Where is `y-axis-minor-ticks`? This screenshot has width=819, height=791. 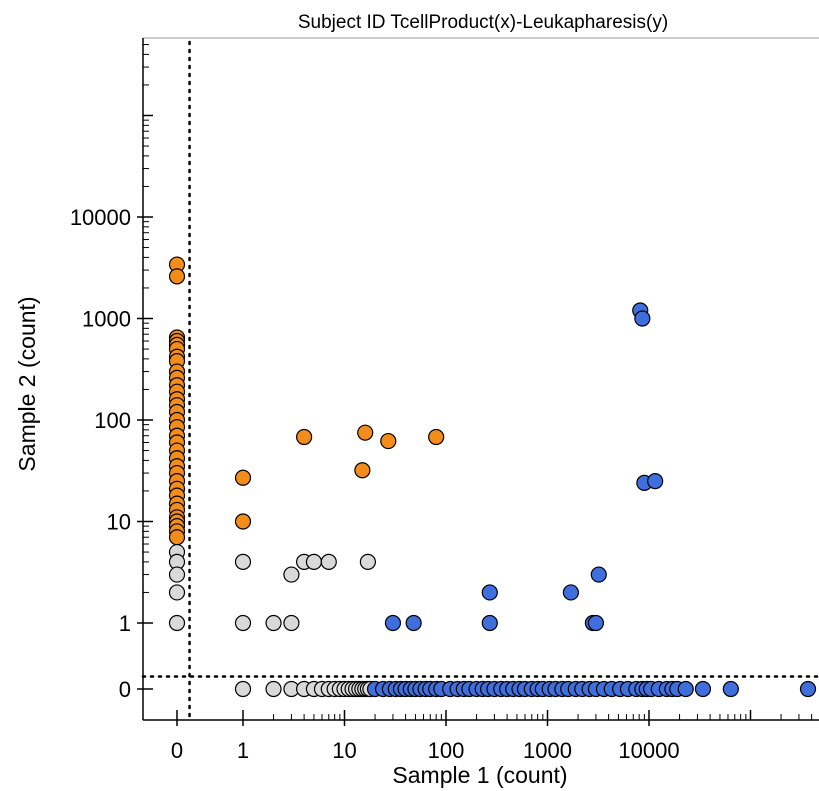 y-axis-minor-ticks is located at coordinates (148, 318).